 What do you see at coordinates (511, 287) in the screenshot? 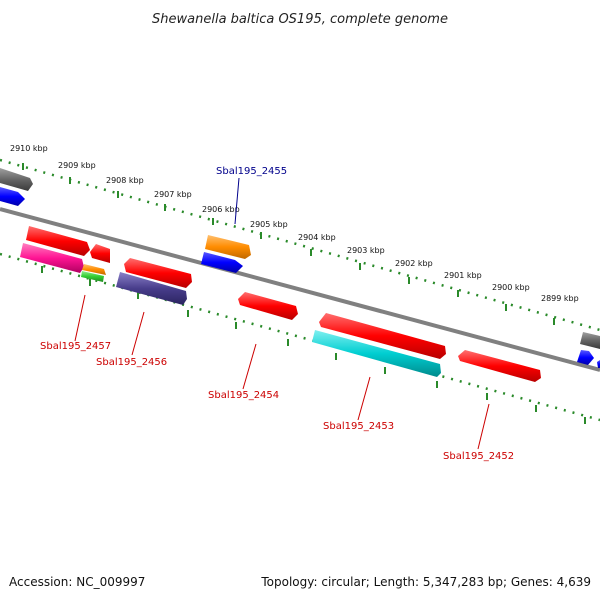
I see `ruler-label-2900: 2900 kbp` at bounding box center [511, 287].